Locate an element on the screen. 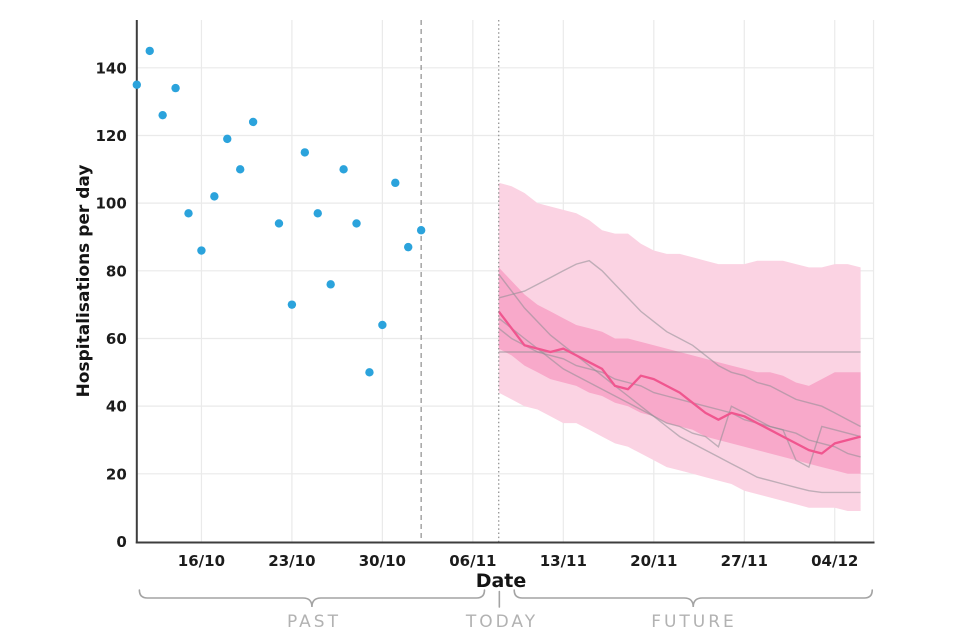 Image resolution: width=960 pixels, height=640 pixels. x-axis-title: Date is located at coordinates (501, 581).